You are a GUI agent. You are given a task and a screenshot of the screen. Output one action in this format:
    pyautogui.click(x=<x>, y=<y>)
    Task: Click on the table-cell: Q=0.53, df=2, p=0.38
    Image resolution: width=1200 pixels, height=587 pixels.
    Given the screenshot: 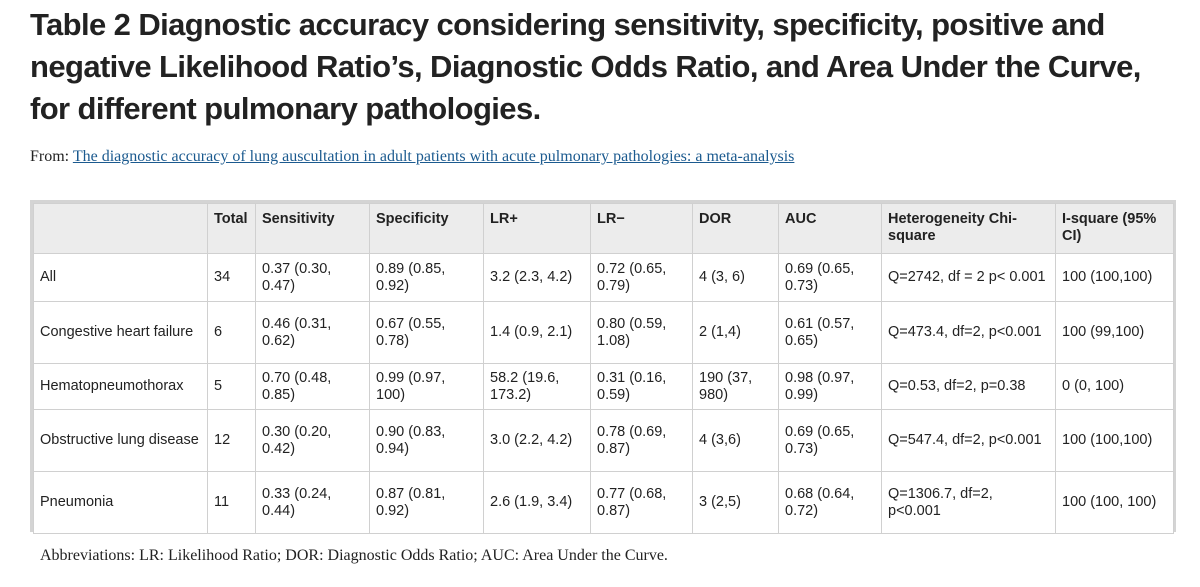 What is the action you would take?
    pyautogui.click(x=968, y=386)
    